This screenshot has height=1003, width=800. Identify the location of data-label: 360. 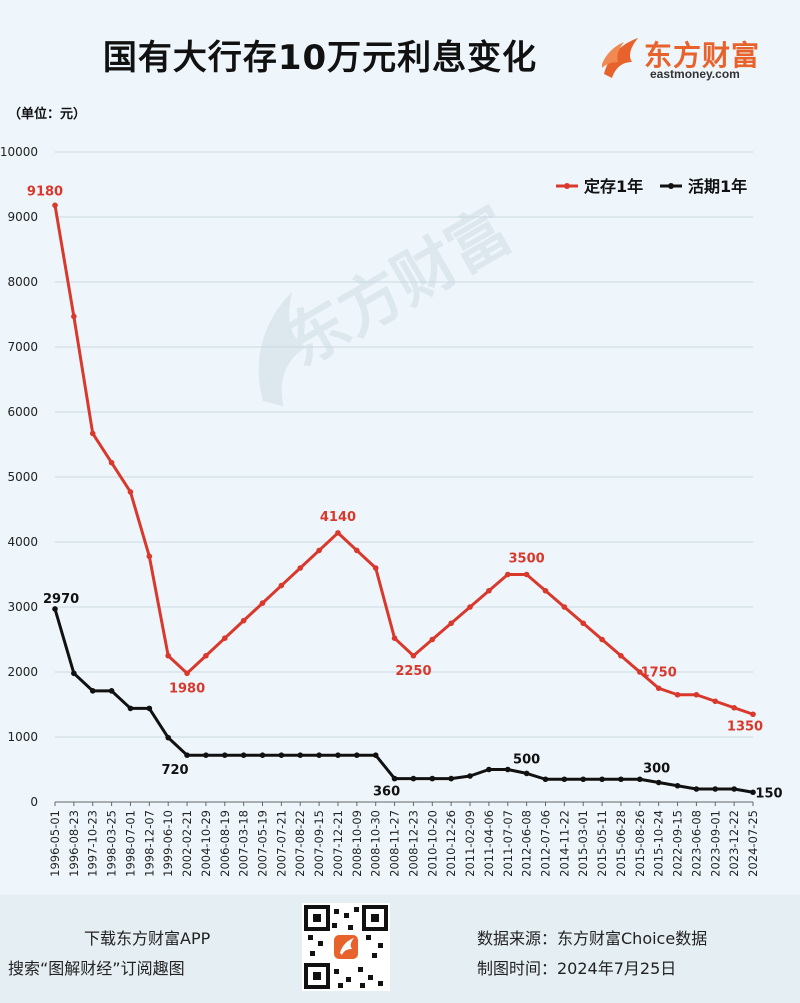
(386, 792).